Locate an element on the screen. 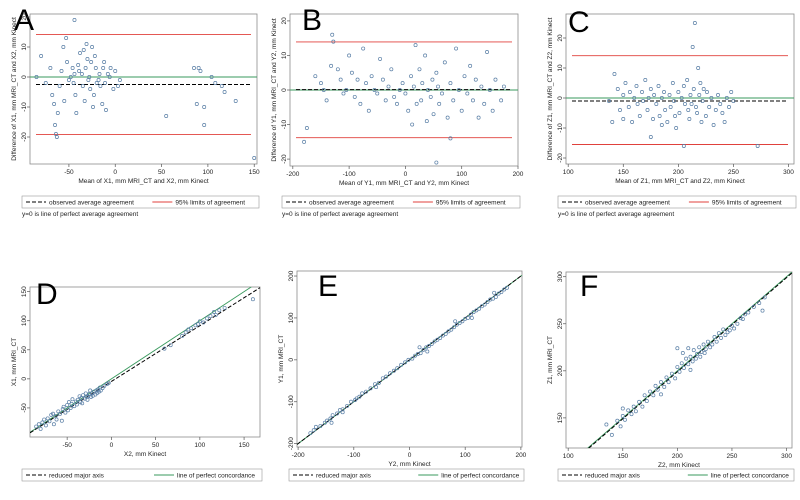 The image size is (800, 500). rma-line is located at coordinates (409, 359).